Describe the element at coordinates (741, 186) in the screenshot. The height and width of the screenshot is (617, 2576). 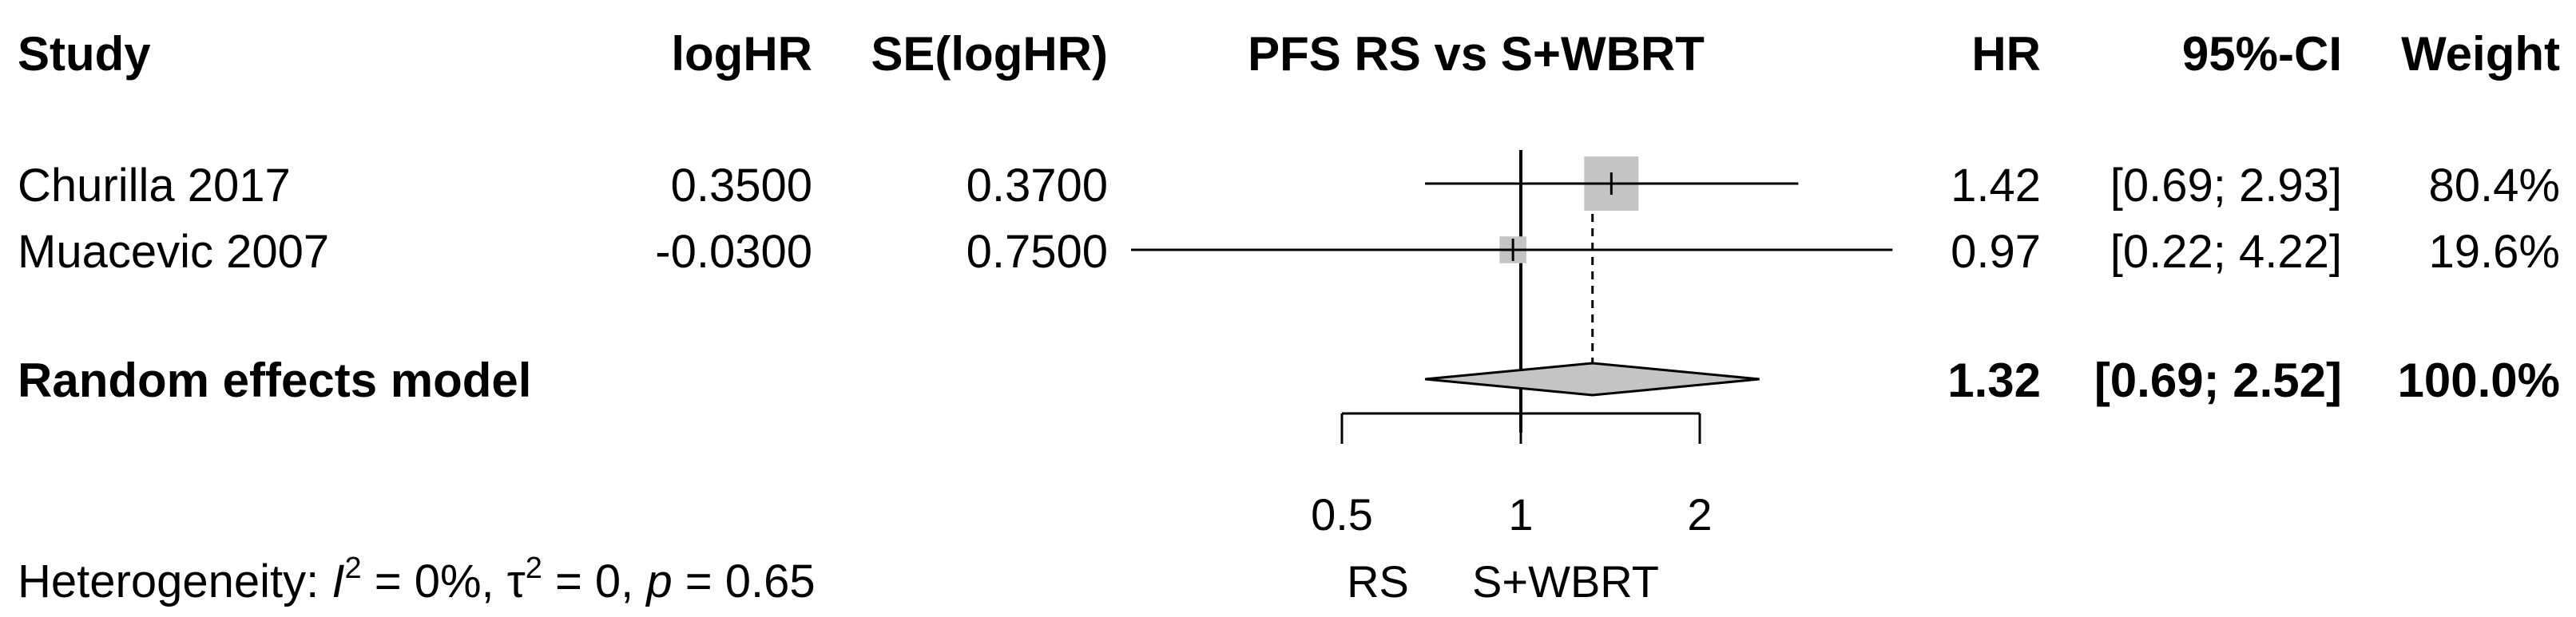
I see `study-loghr: 0.3500` at that location.